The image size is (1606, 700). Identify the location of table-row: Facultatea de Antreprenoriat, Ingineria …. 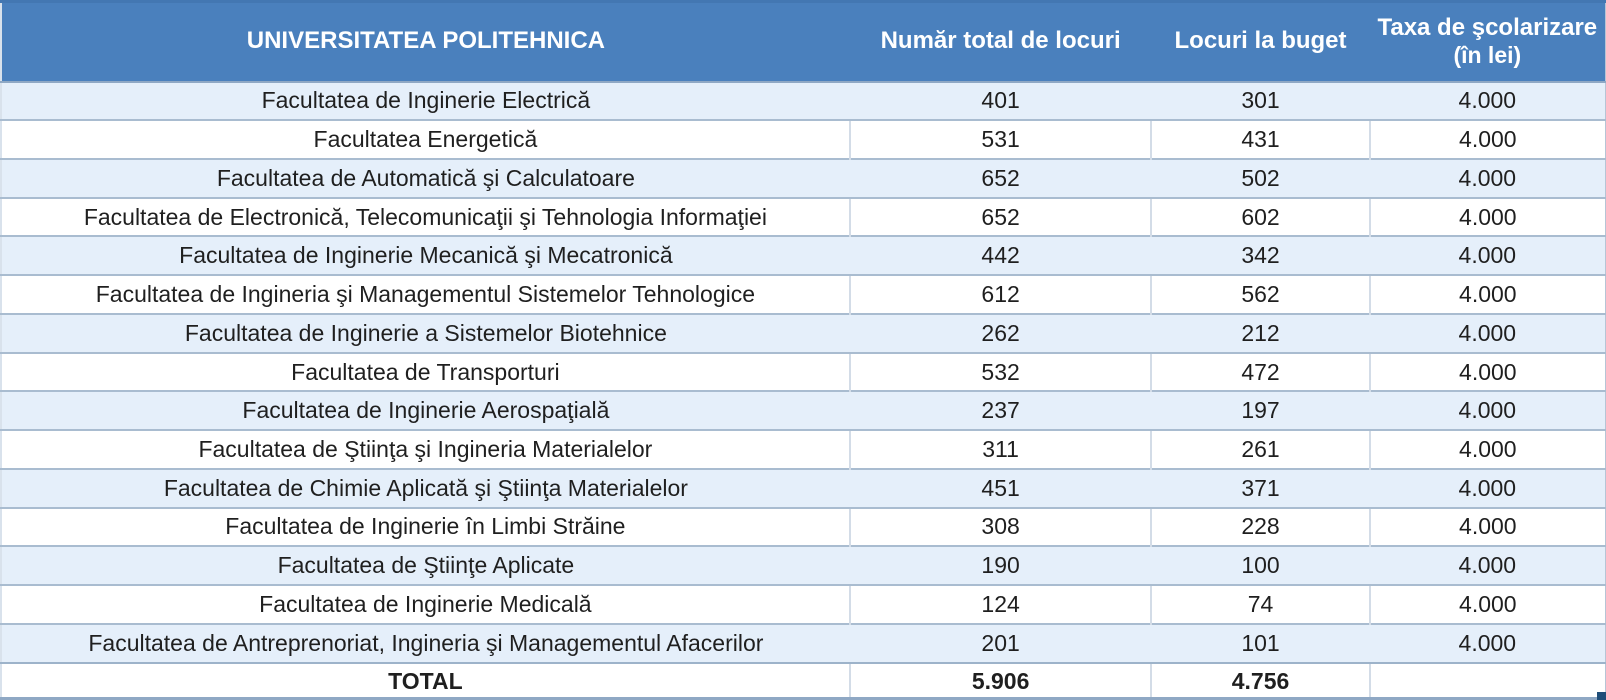
(803, 642).